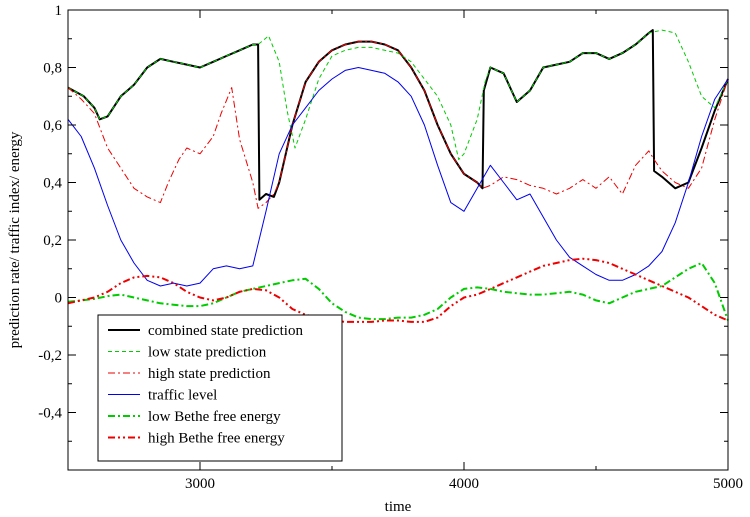  What do you see at coordinates (225, 331) in the screenshot?
I see `legend-label-1: combined state prediction` at bounding box center [225, 331].